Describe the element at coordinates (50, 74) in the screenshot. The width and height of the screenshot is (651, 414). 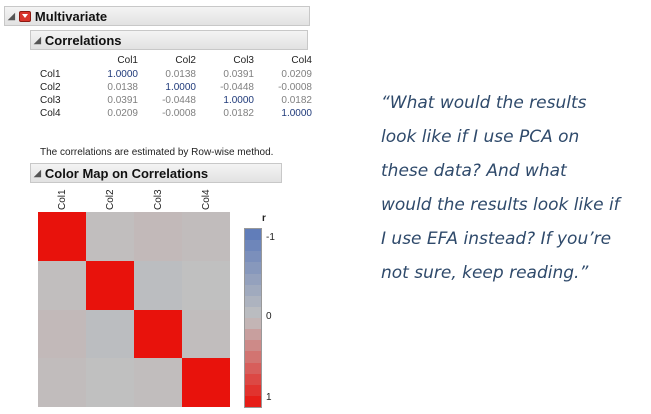
I see `row-label: Col1` at that location.